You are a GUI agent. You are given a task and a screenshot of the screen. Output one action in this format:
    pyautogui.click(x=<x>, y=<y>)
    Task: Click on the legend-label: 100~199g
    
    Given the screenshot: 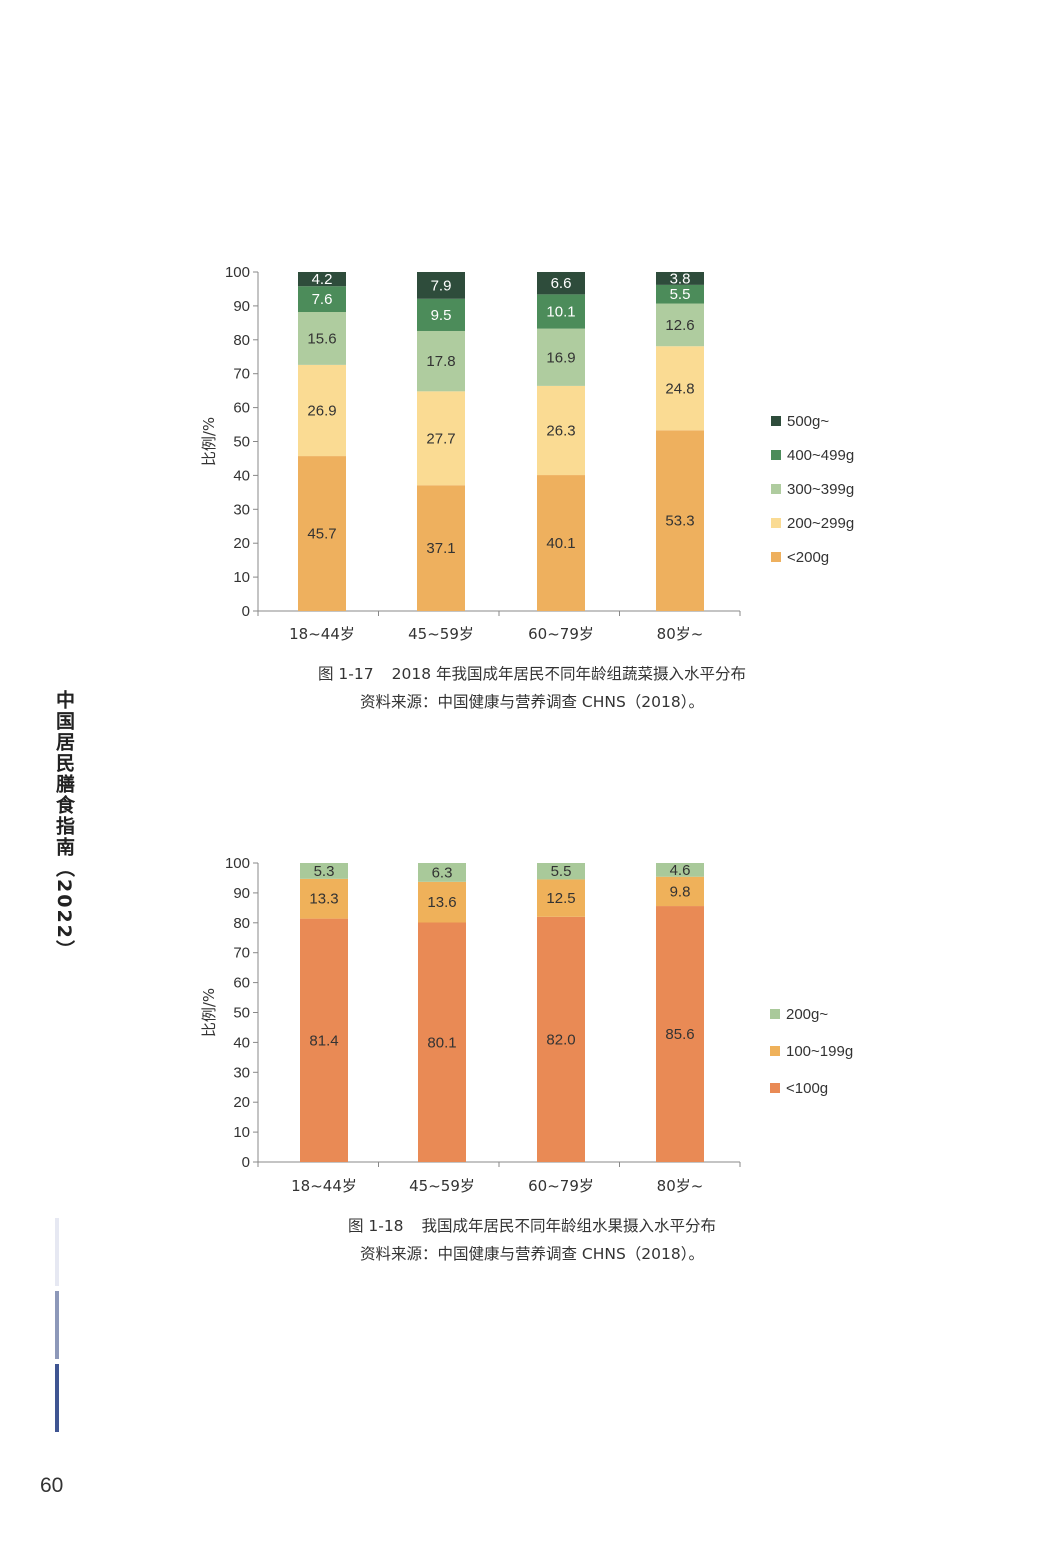 What is the action you would take?
    pyautogui.click(x=819, y=1051)
    